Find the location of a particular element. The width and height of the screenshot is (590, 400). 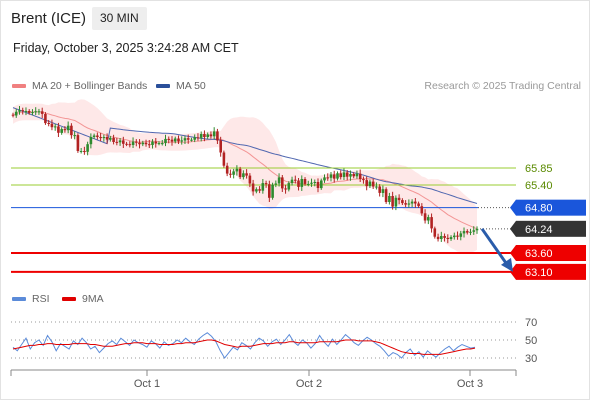

legend-ma50-swatch is located at coordinates (163, 86).